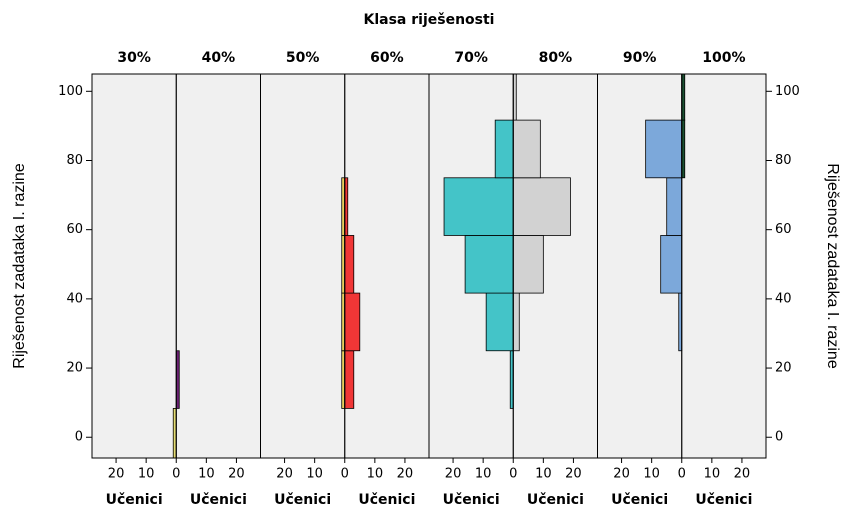  What do you see at coordinates (783, 229) in the screenshot?
I see `y-tick-label-right: 60` at bounding box center [783, 229].